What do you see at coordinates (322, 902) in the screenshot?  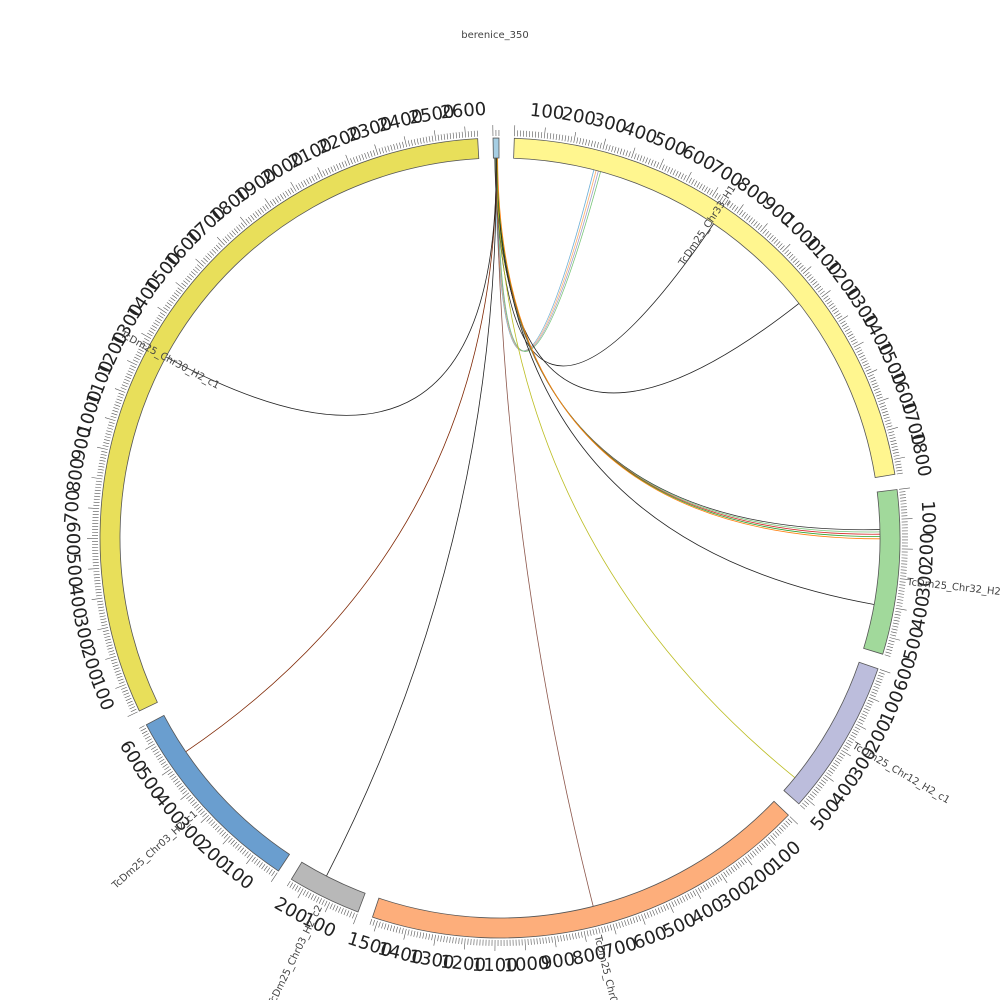 I see `ticks-tcdm25-chr03-h2-c2` at bounding box center [322, 902].